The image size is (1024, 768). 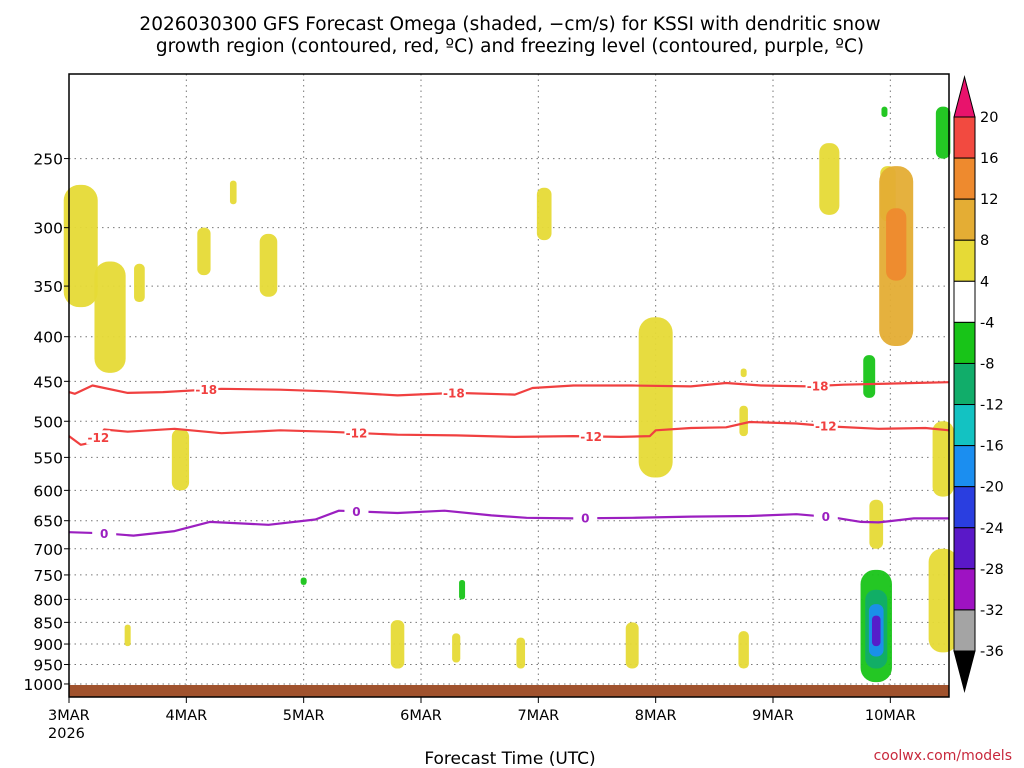 What do you see at coordinates (509, 758) in the screenshot?
I see `x-axis-label: Forecast Time (UTC)` at bounding box center [509, 758].